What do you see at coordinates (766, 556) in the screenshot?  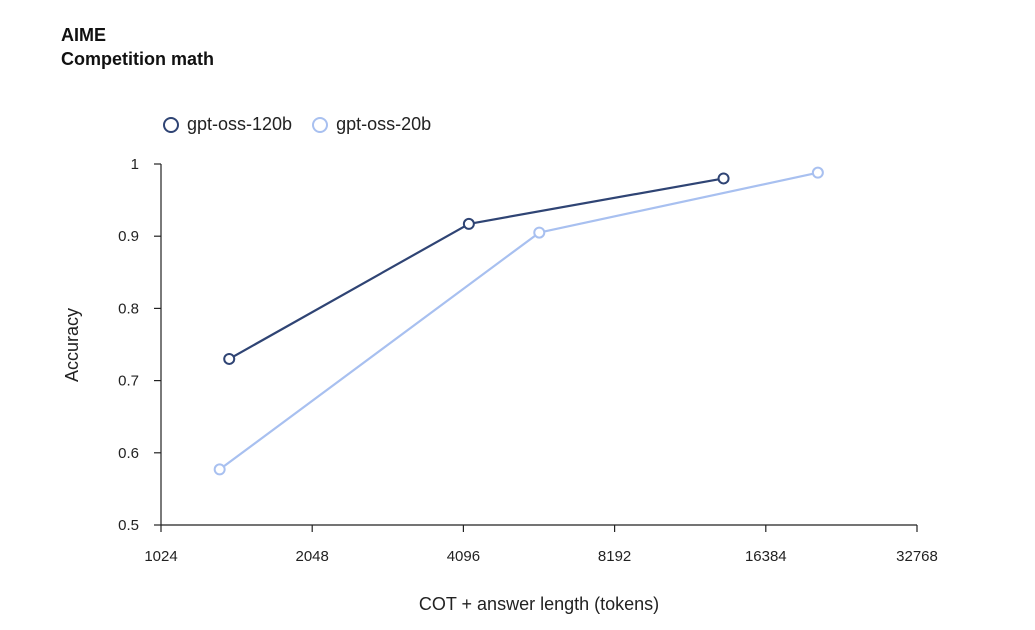 I see `x-tick-label: 16384` at bounding box center [766, 556].